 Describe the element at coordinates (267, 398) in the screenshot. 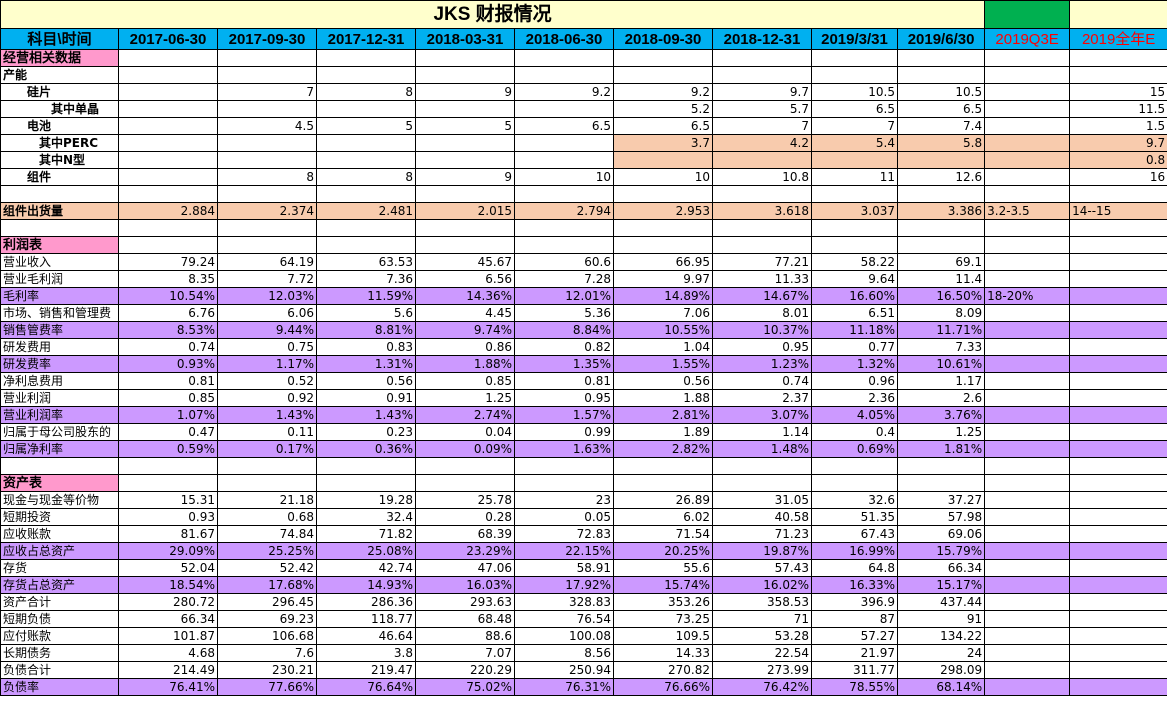

I see `data-cell: 0.92` at that location.